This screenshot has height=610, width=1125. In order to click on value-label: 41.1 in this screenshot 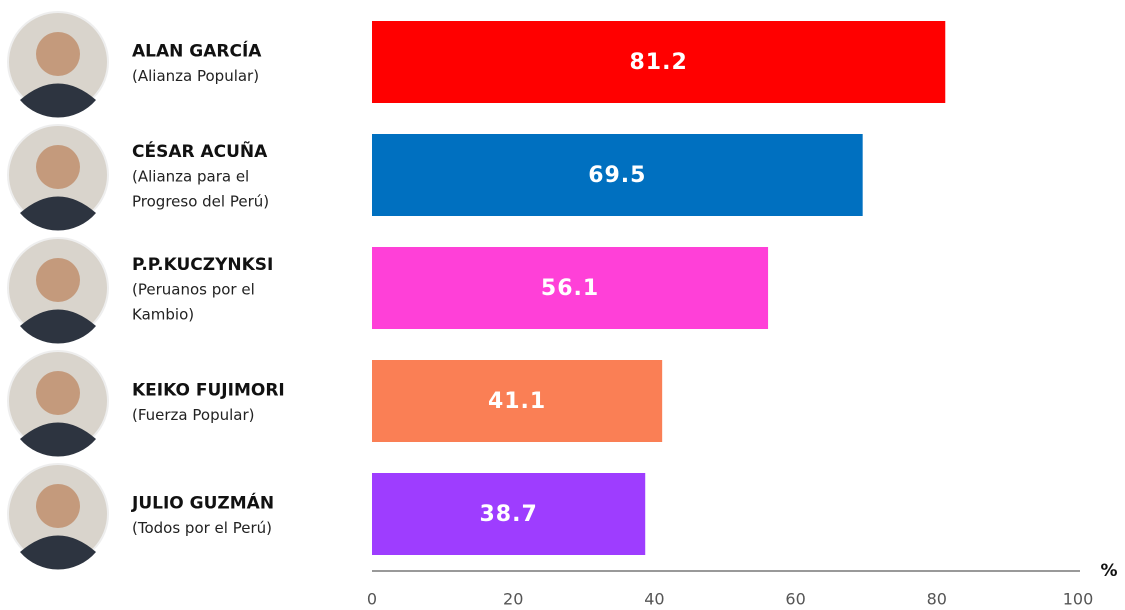, I will do `click(517, 401)`.